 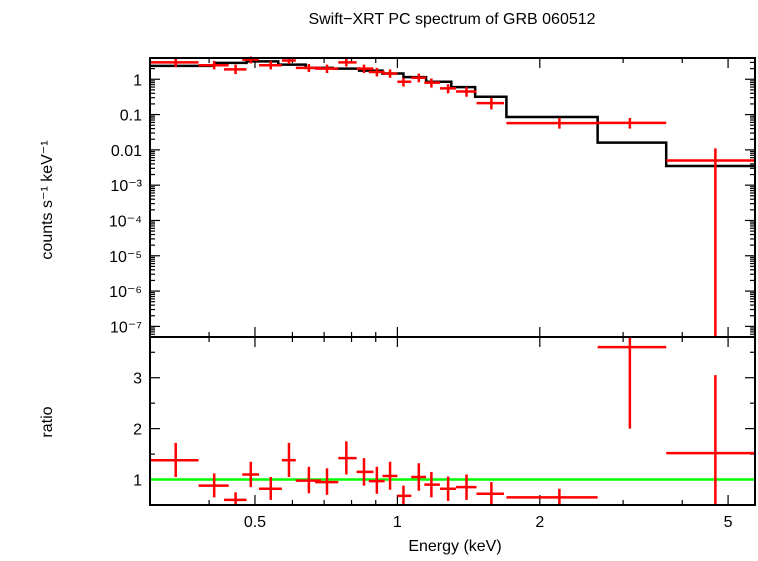 What do you see at coordinates (488, 522) in the screenshot?
I see `x-tick-labels: 0.5 1 2 5` at bounding box center [488, 522].